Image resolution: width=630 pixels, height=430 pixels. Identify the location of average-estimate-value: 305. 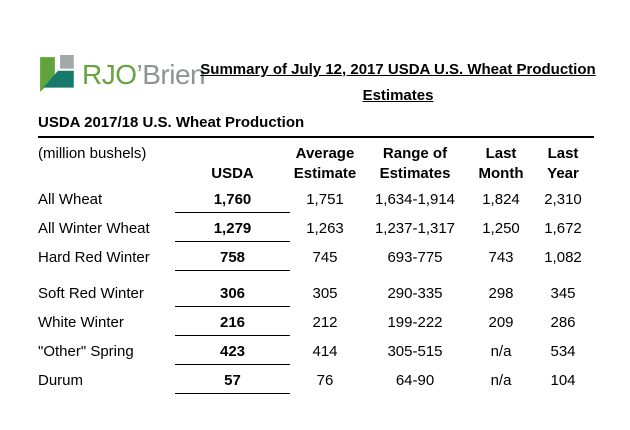
(325, 293).